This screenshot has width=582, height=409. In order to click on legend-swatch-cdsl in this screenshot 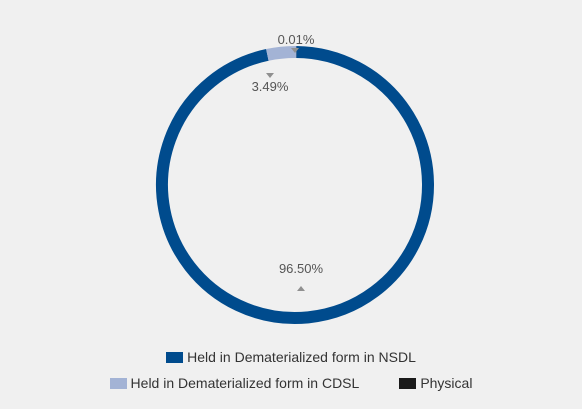, I will do `click(118, 383)`.